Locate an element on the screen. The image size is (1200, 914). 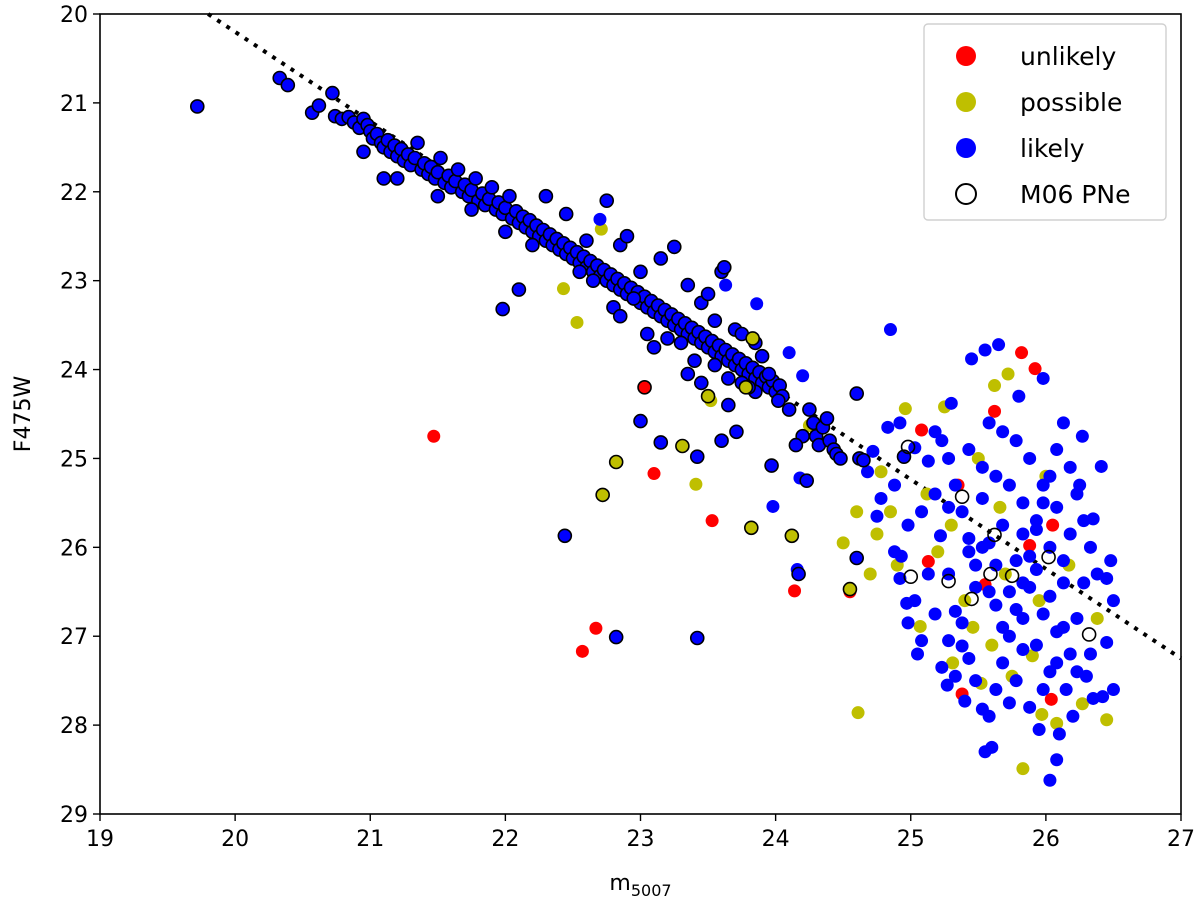
y-tick-label: 22 is located at coordinates (74, 193).